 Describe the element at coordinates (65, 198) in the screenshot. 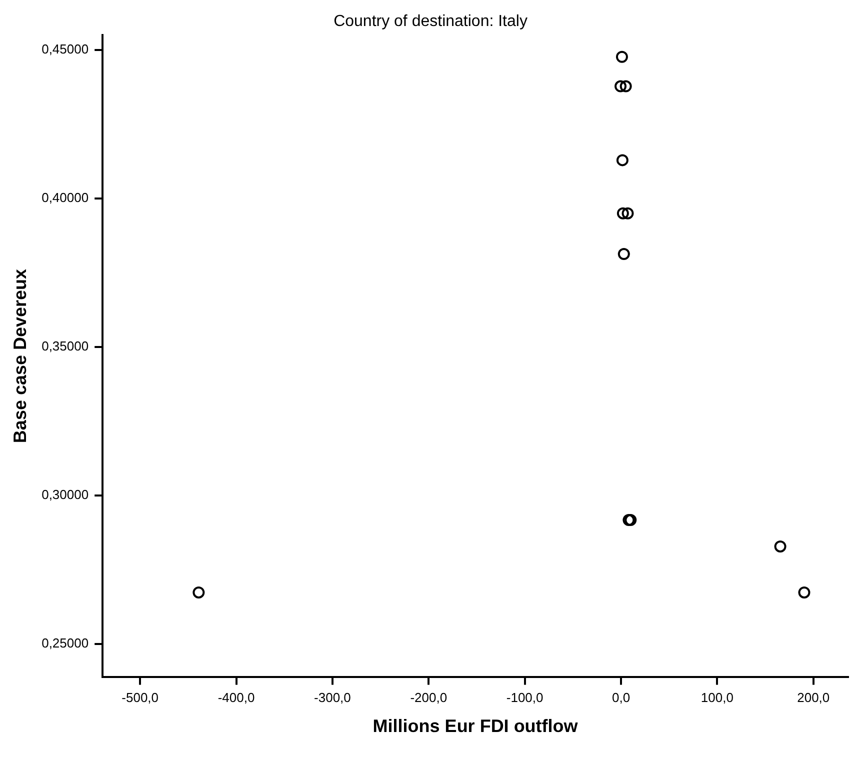

I see `y-tick-label: 0,40000` at that location.